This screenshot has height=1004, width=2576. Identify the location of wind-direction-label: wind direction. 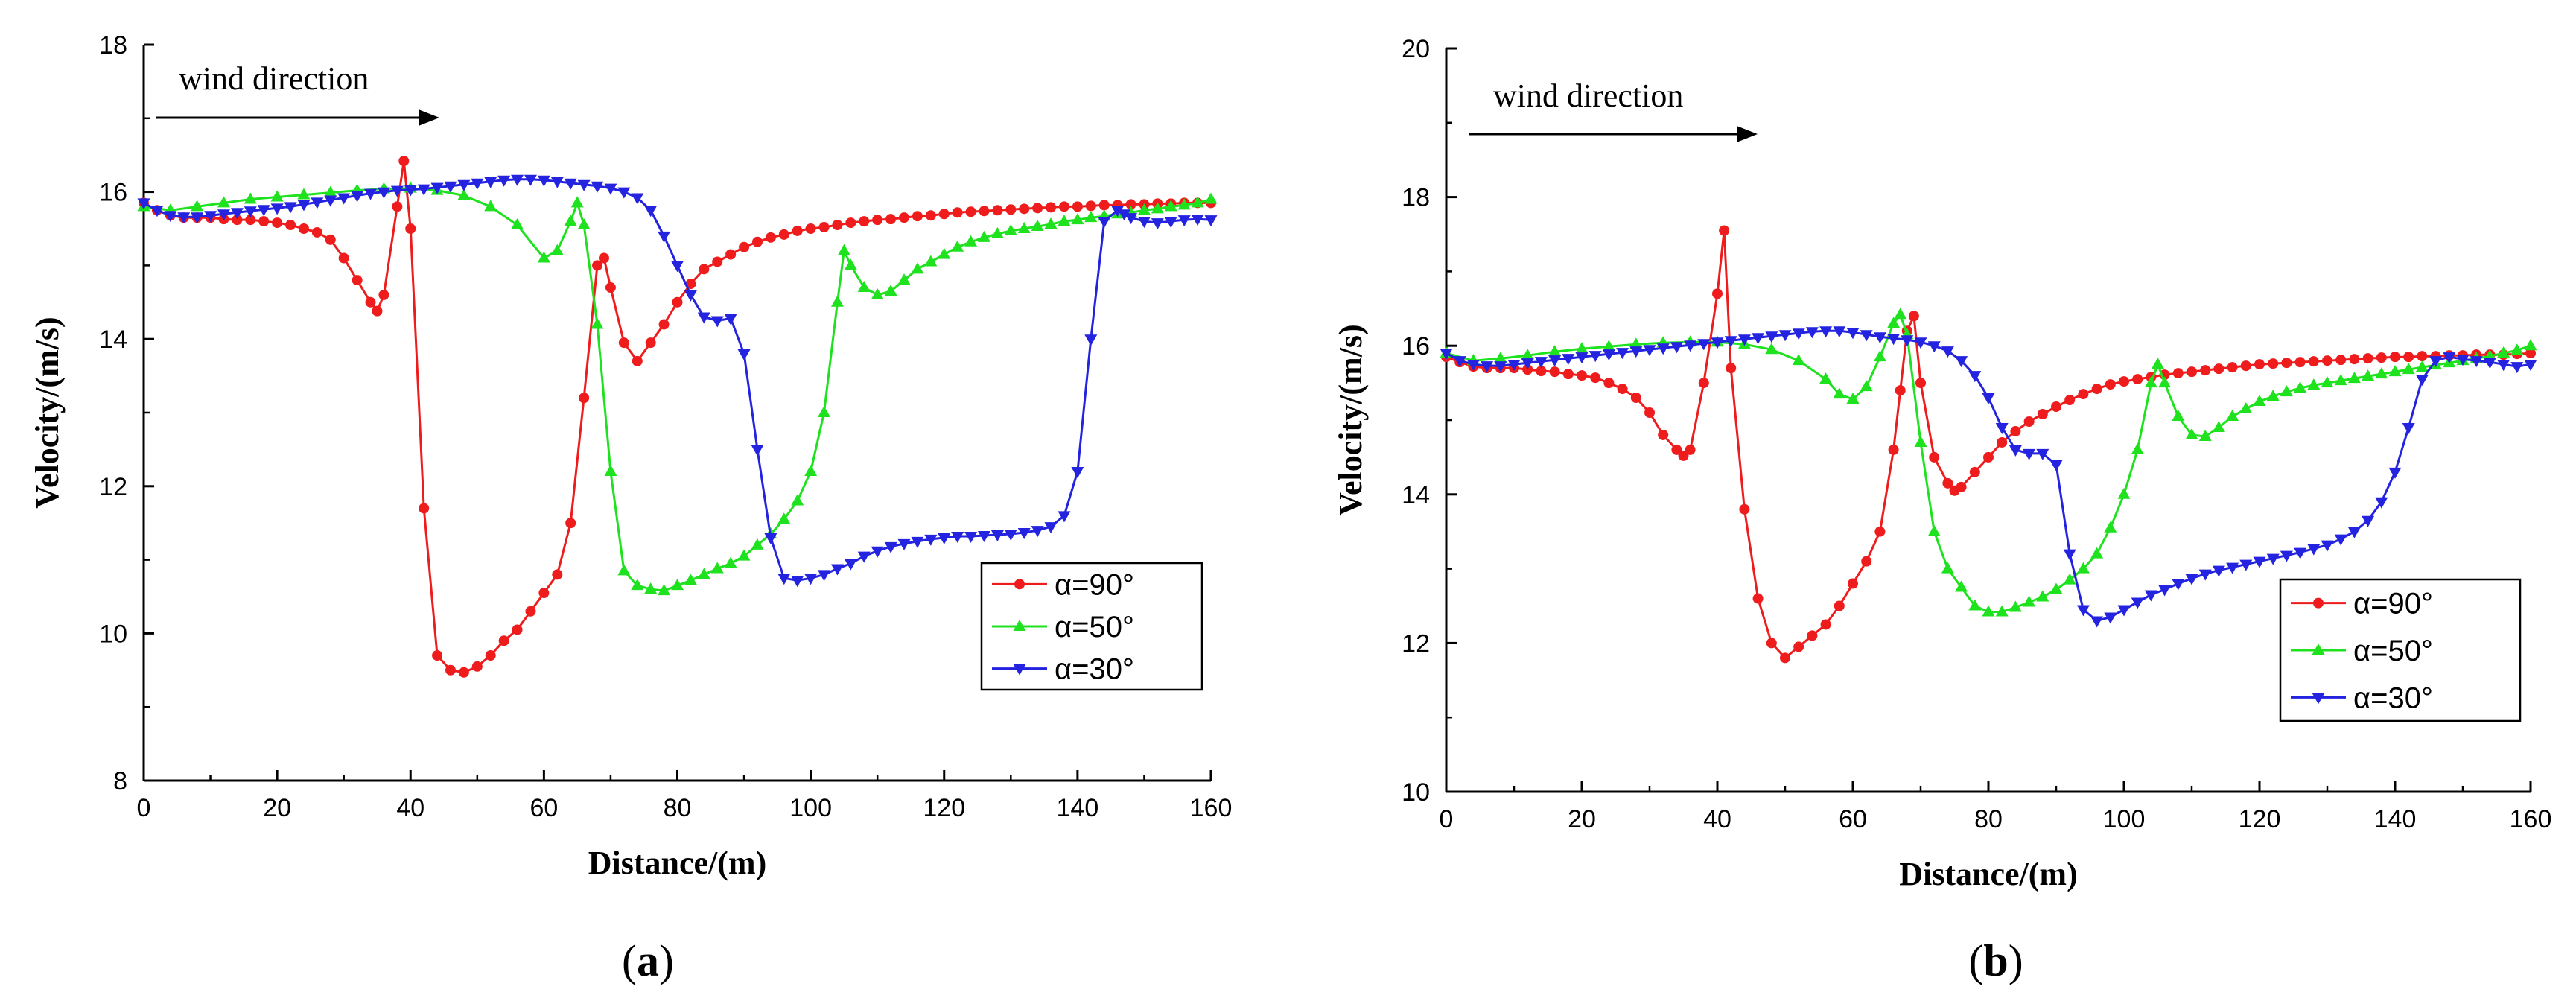
(1588, 95).